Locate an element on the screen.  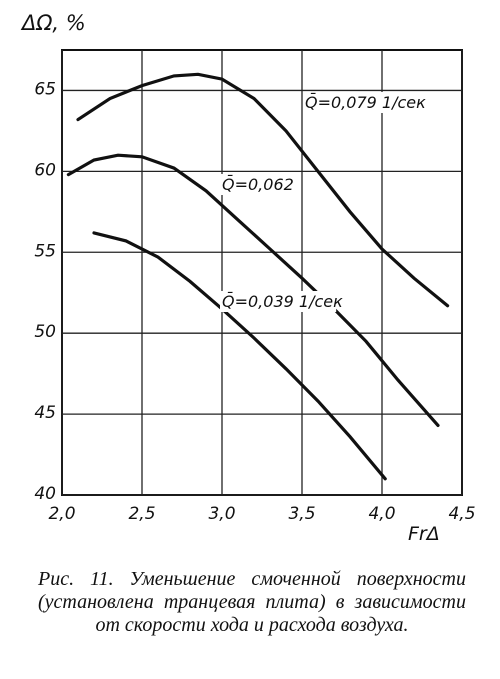
series-label: Q̄=0,039 1/сек is located at coordinates (282, 301).